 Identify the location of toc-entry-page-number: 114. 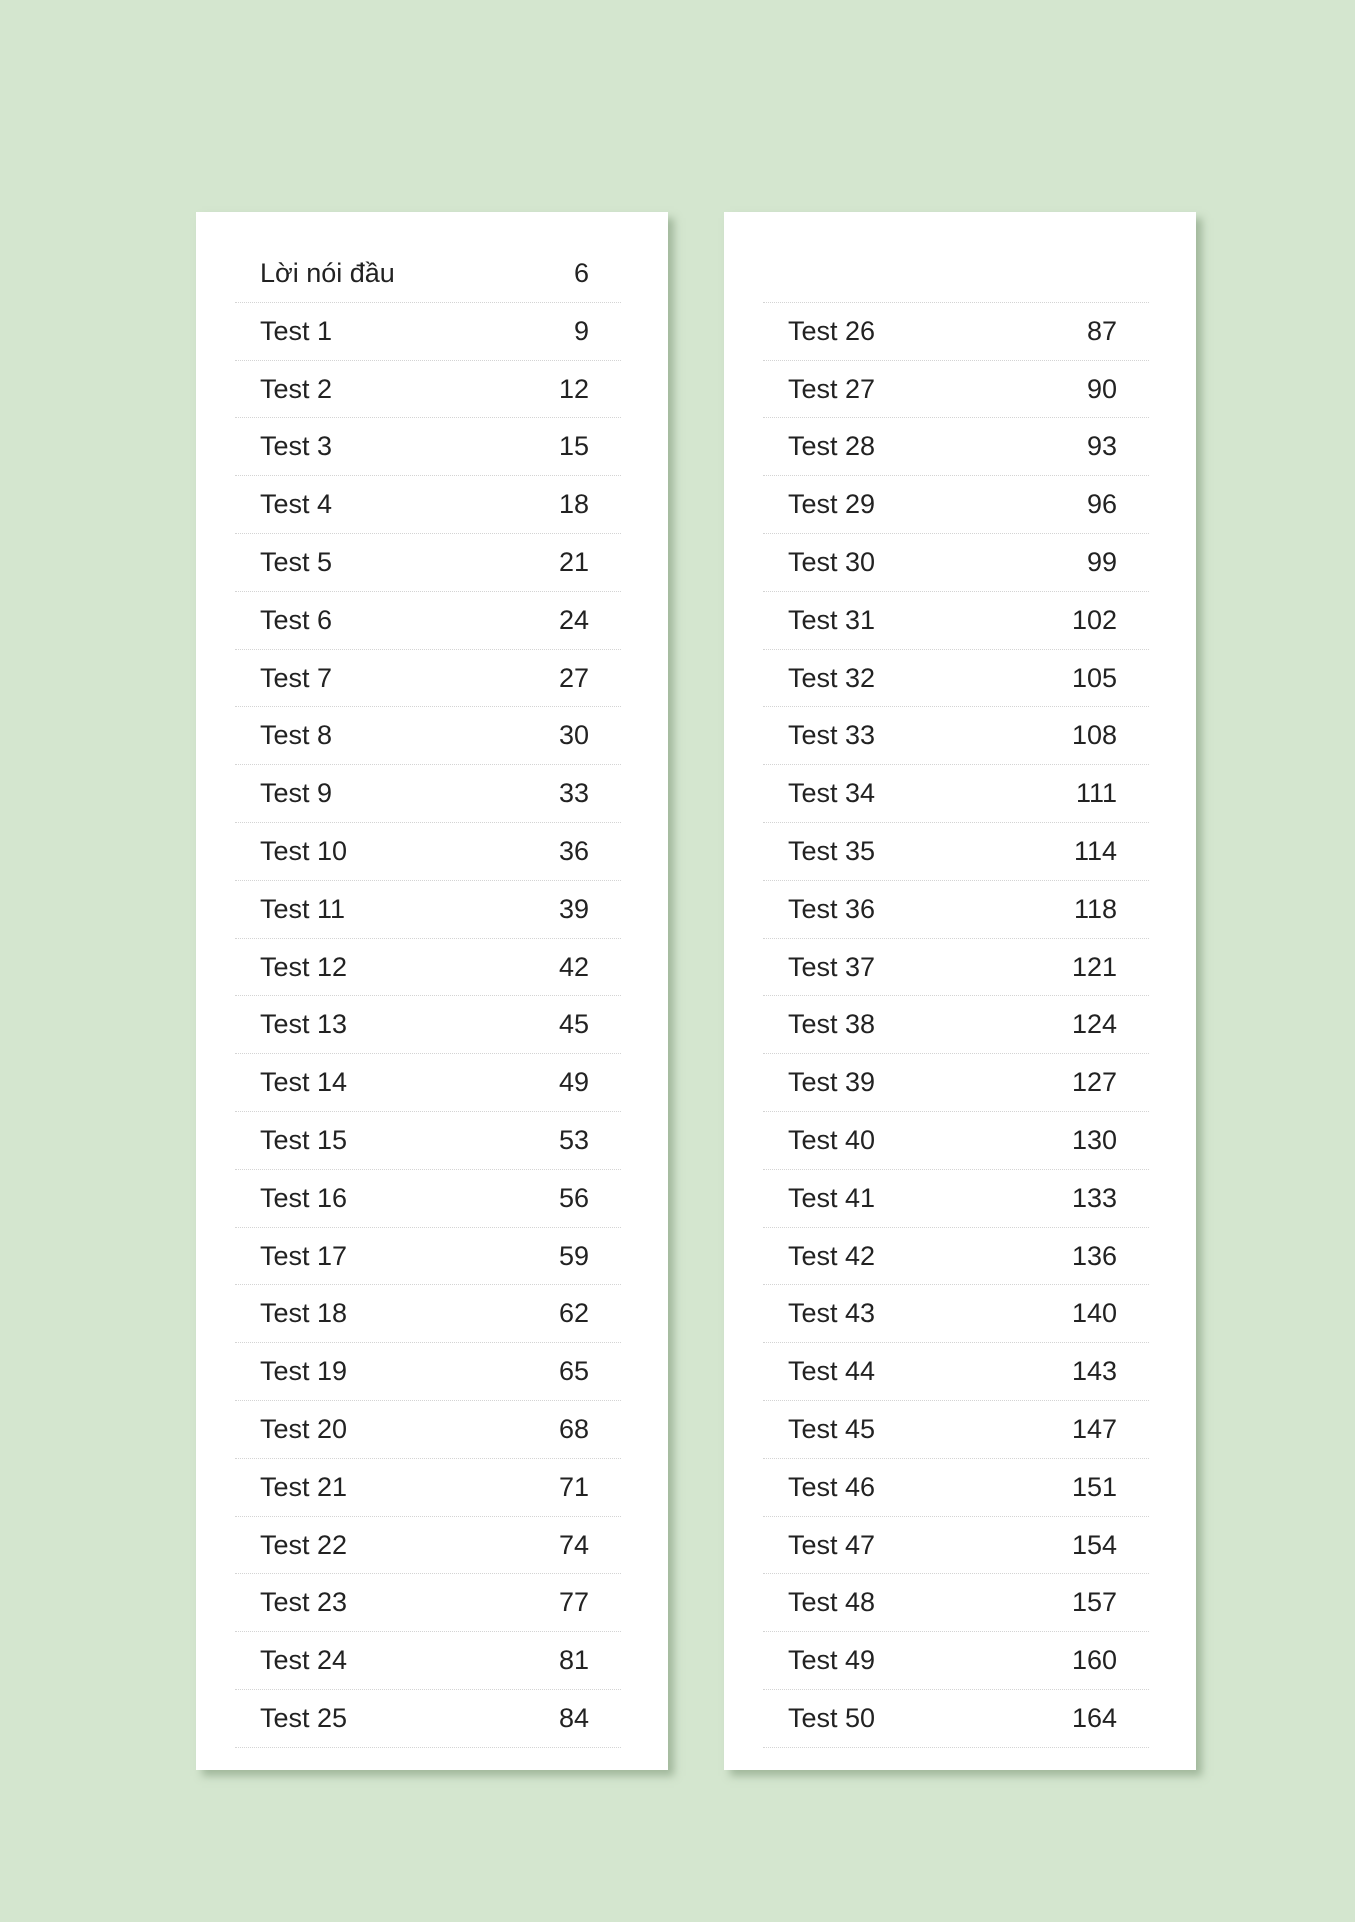
(1095, 850).